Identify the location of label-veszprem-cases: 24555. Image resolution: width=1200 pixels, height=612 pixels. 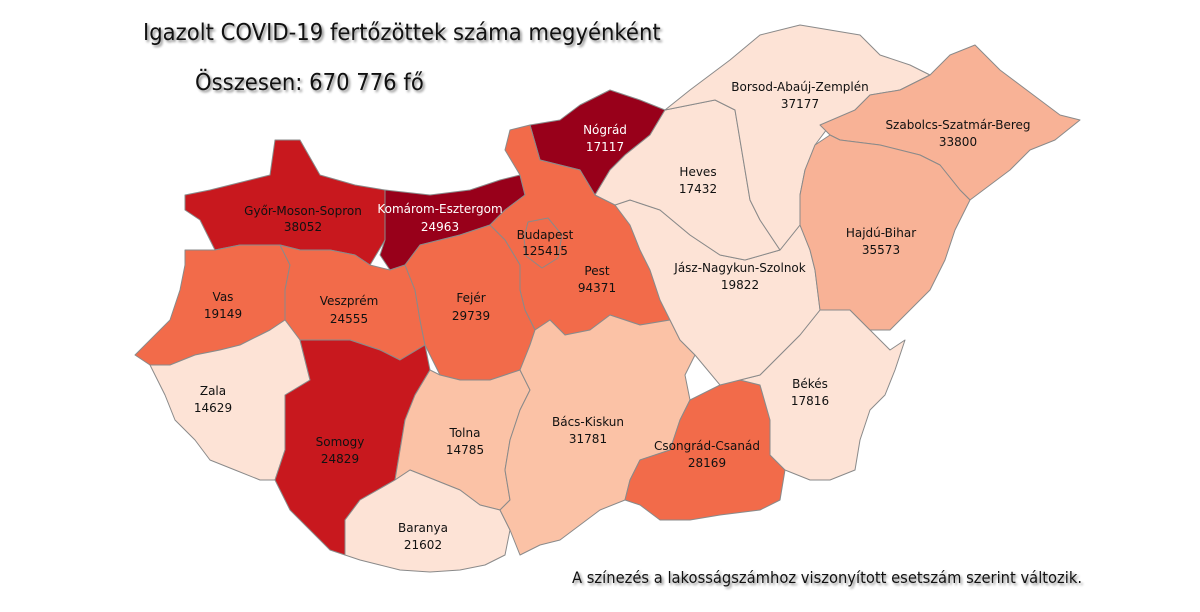
(349, 319).